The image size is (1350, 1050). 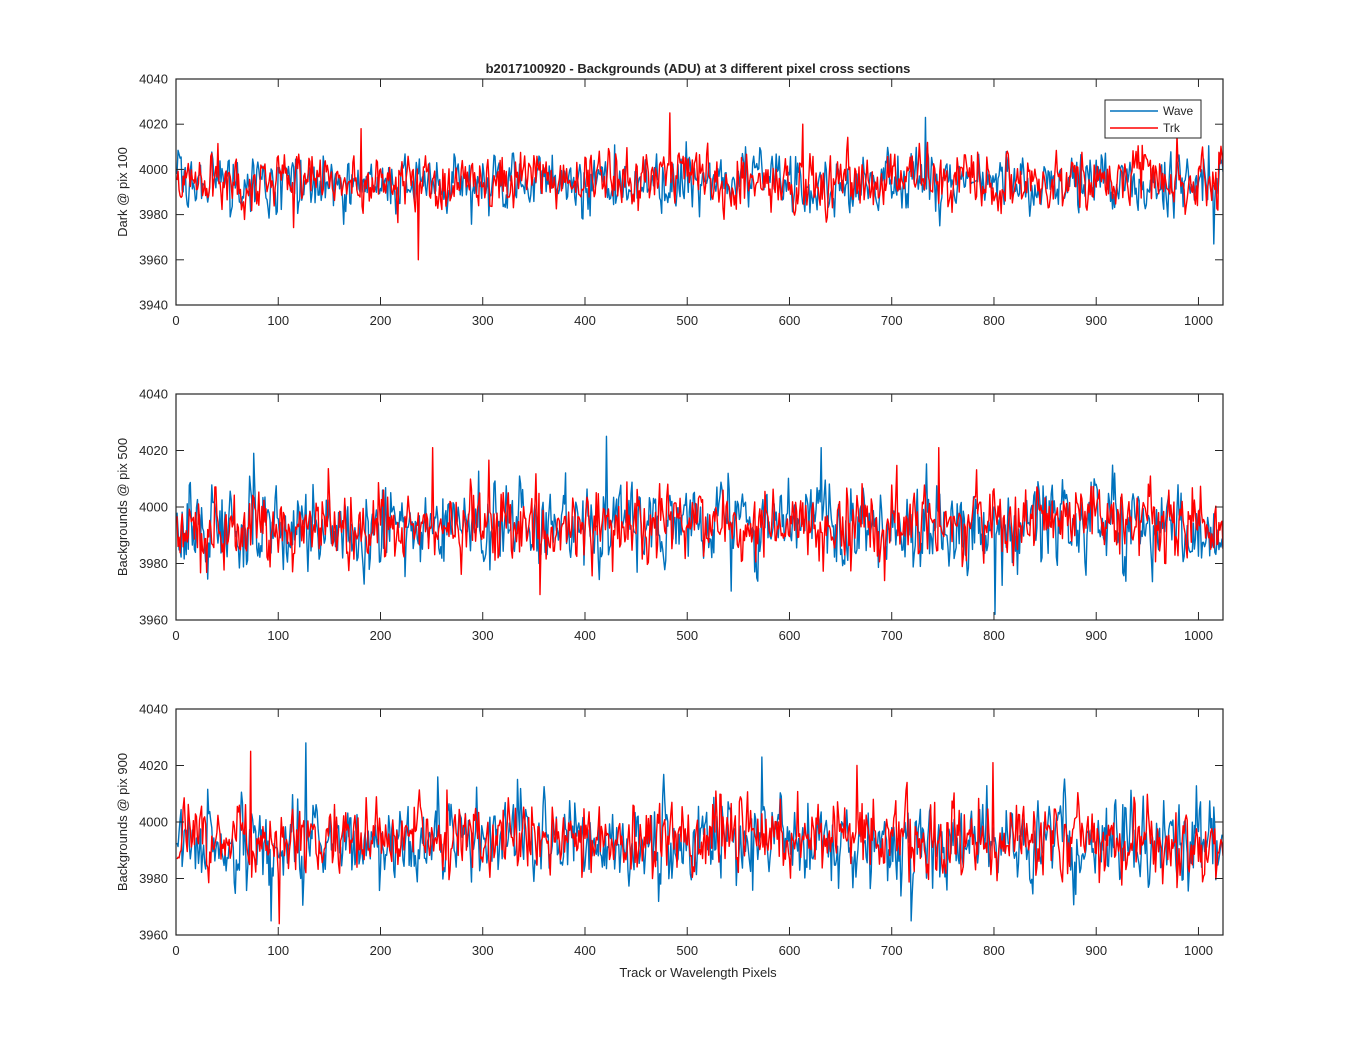 I want to click on panel-3-ytick-label: 4000, so click(x=153, y=822).